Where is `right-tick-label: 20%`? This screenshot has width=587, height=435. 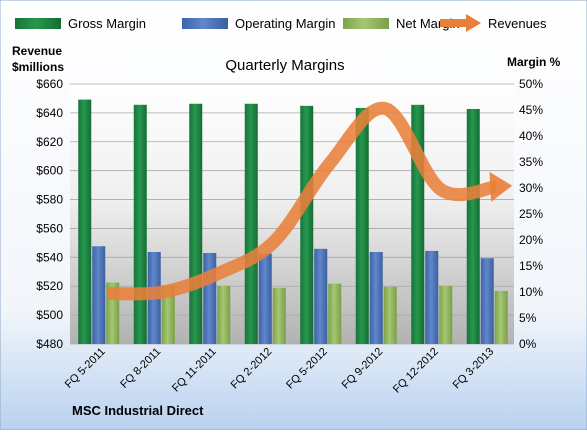 right-tick-label: 20% is located at coordinates (531, 240).